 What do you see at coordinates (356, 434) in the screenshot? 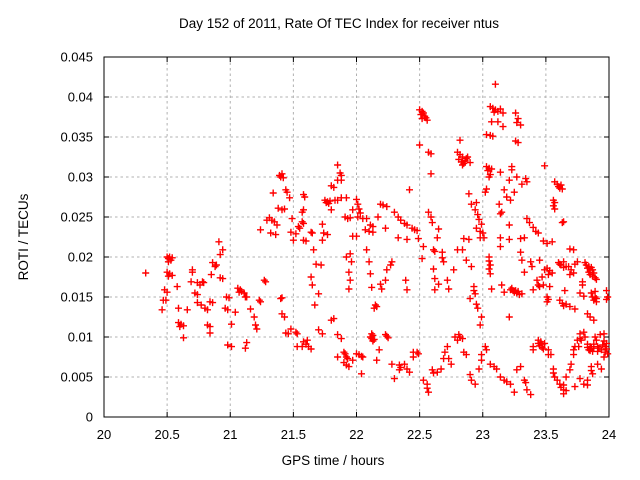
I see `x-tick-label: 22` at bounding box center [356, 434].